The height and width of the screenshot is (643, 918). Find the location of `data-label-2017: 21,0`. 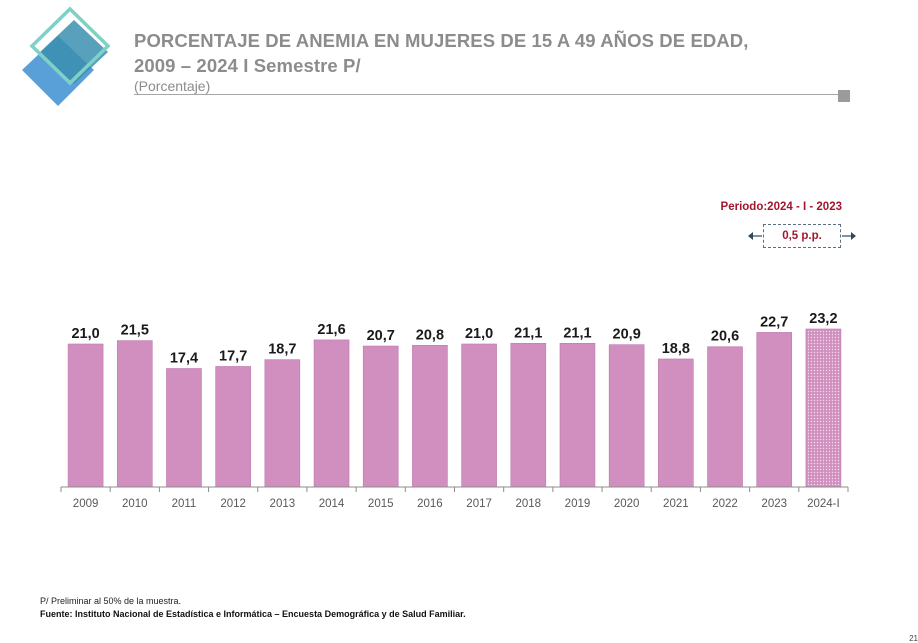

data-label-2017: 21,0 is located at coordinates (479, 334).